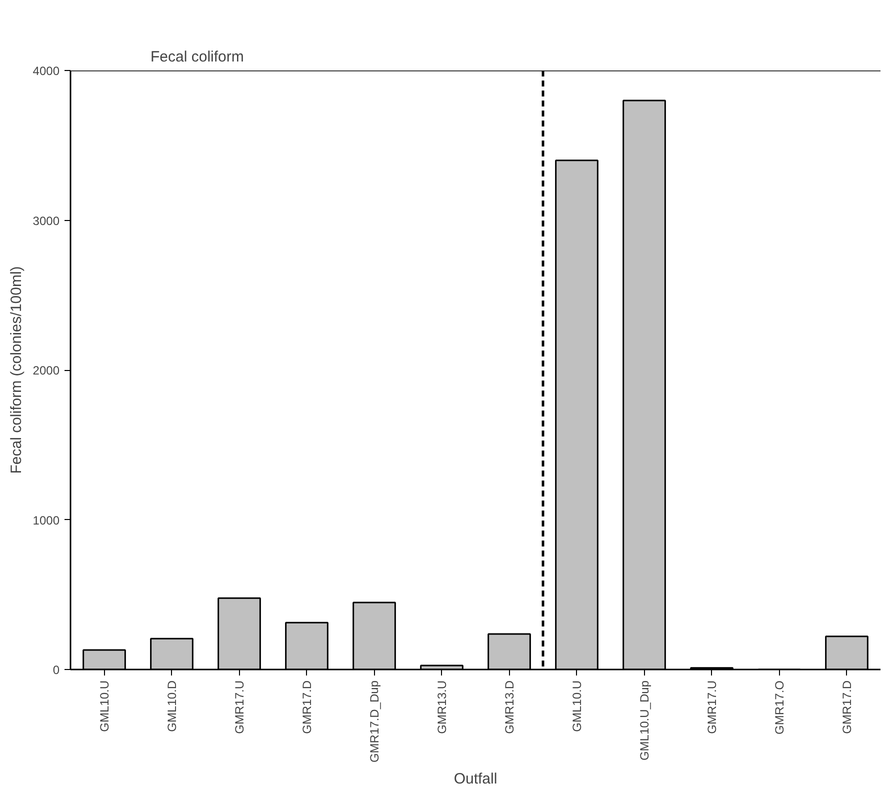  Describe the element at coordinates (197, 57) in the screenshot. I see `chart-title: Fecal coliform` at that location.